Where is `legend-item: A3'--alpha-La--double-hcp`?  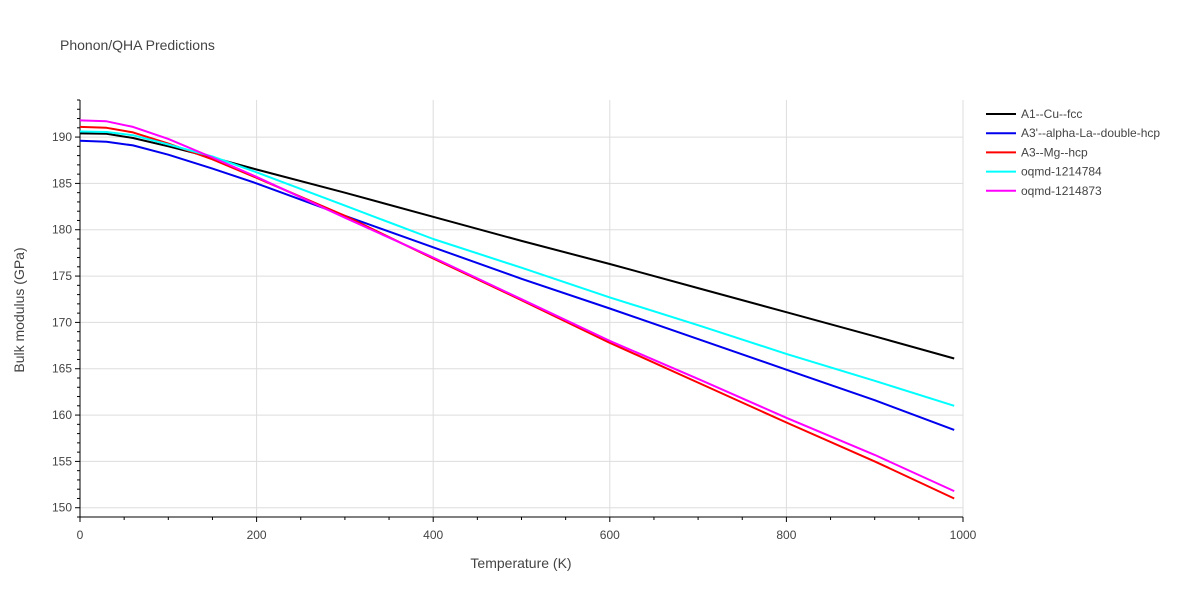 legend-item: A3'--alpha-La--double-hcp is located at coordinates (1073, 133).